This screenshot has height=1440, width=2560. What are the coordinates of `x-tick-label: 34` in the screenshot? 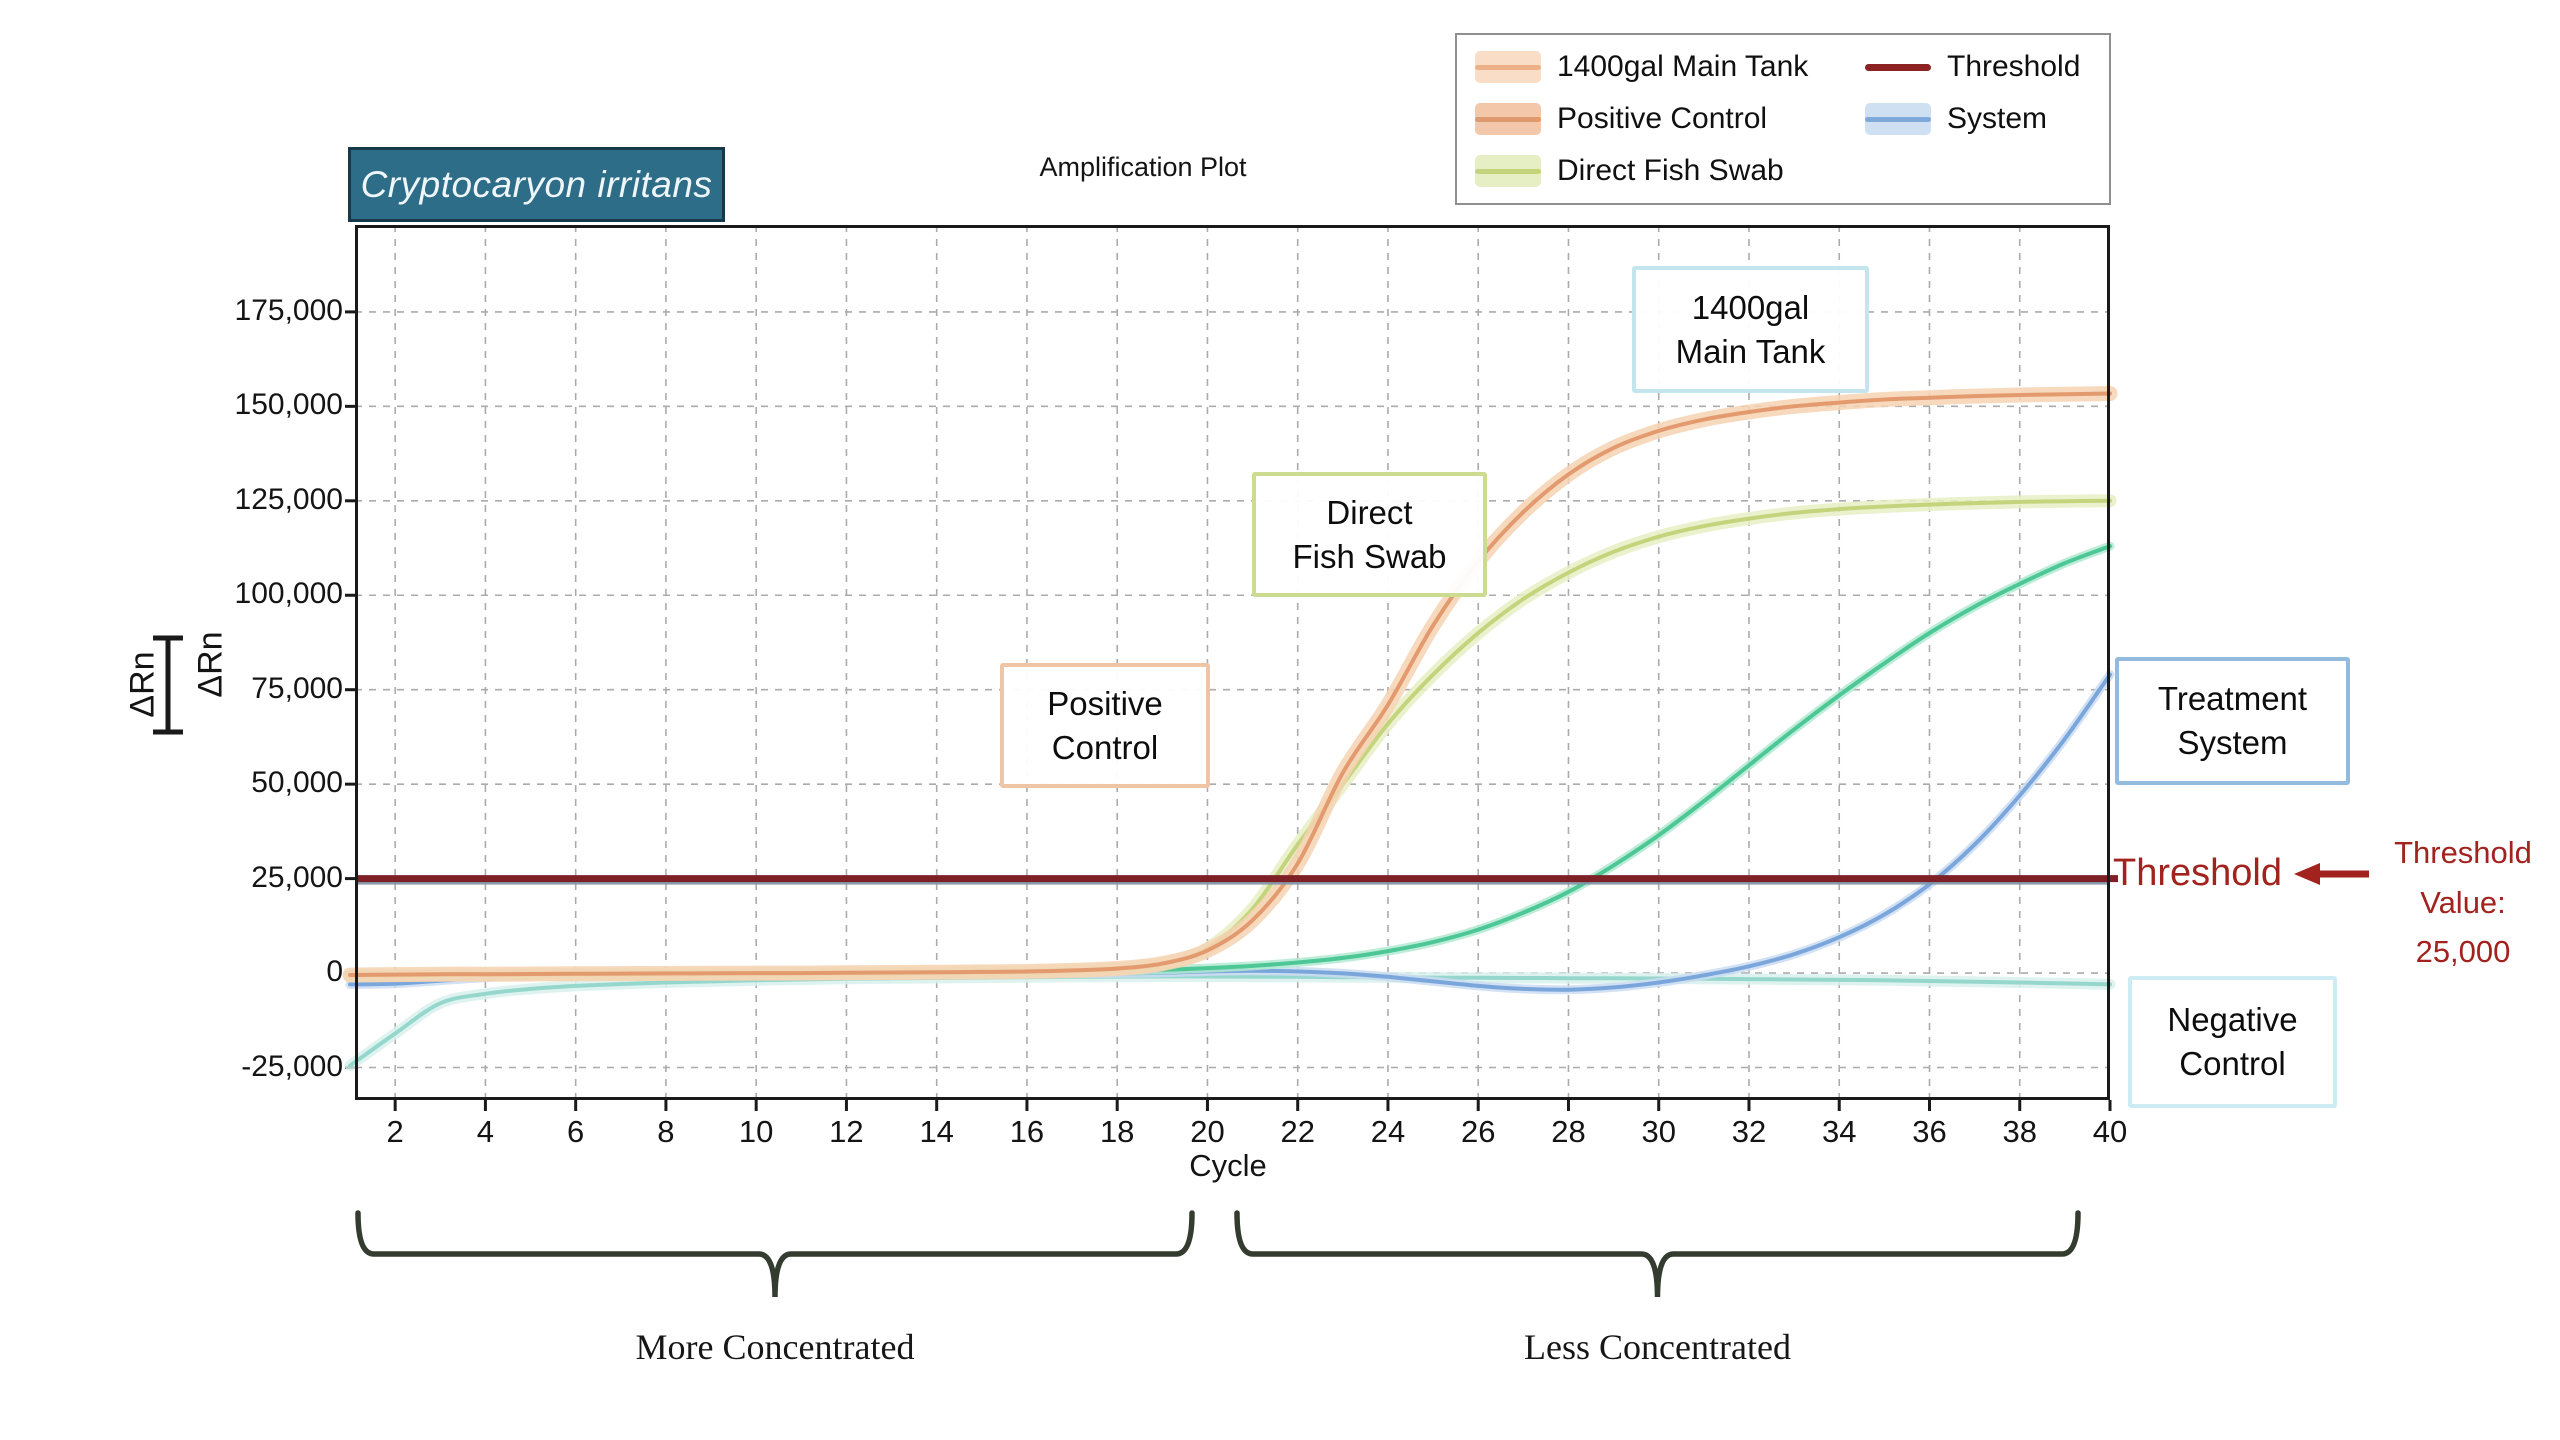 It's located at (1839, 1131).